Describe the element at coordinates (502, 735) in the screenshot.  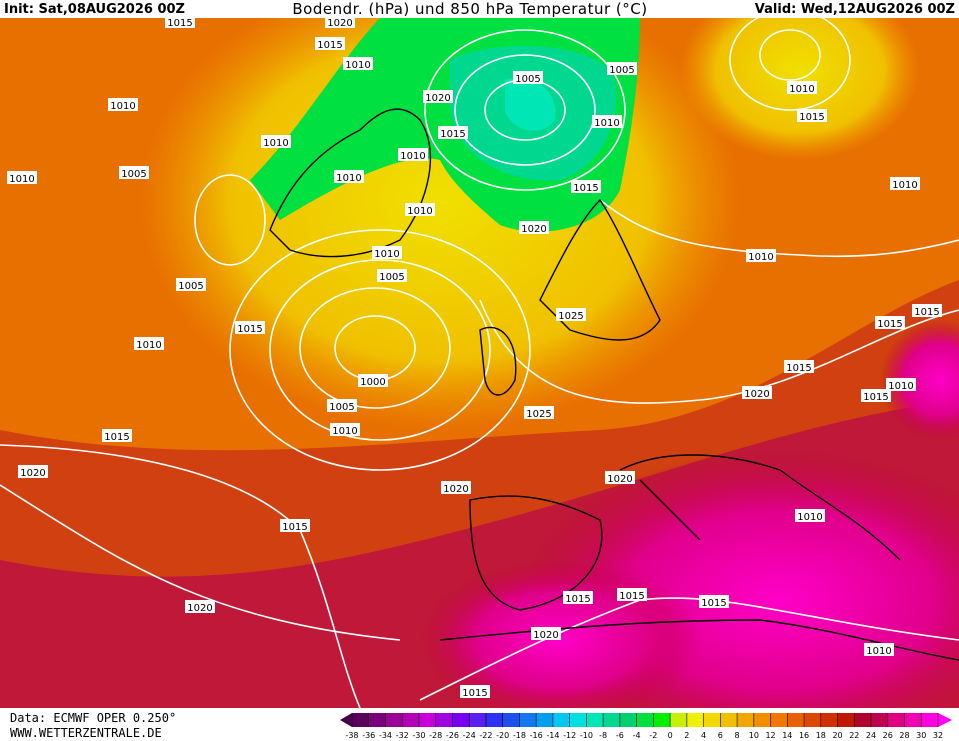
I see `colorbar-label: -20` at that location.